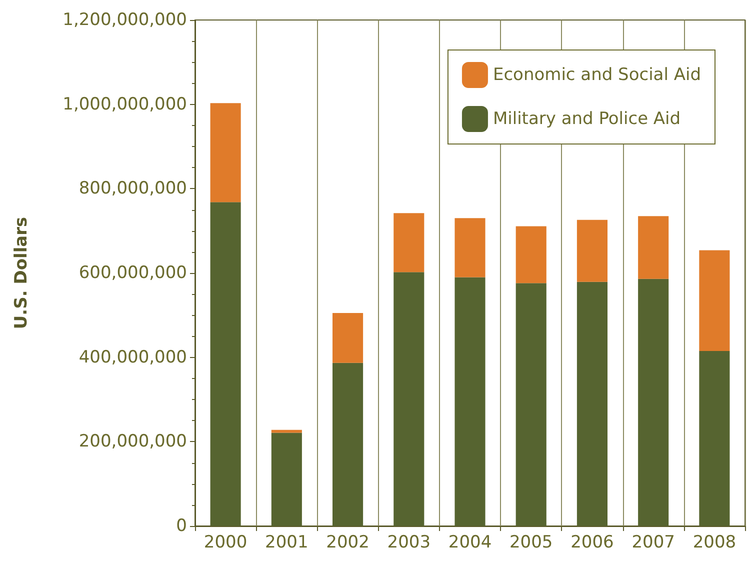  Describe the element at coordinates (181, 526) in the screenshot. I see `y-tick-label: 0` at that location.